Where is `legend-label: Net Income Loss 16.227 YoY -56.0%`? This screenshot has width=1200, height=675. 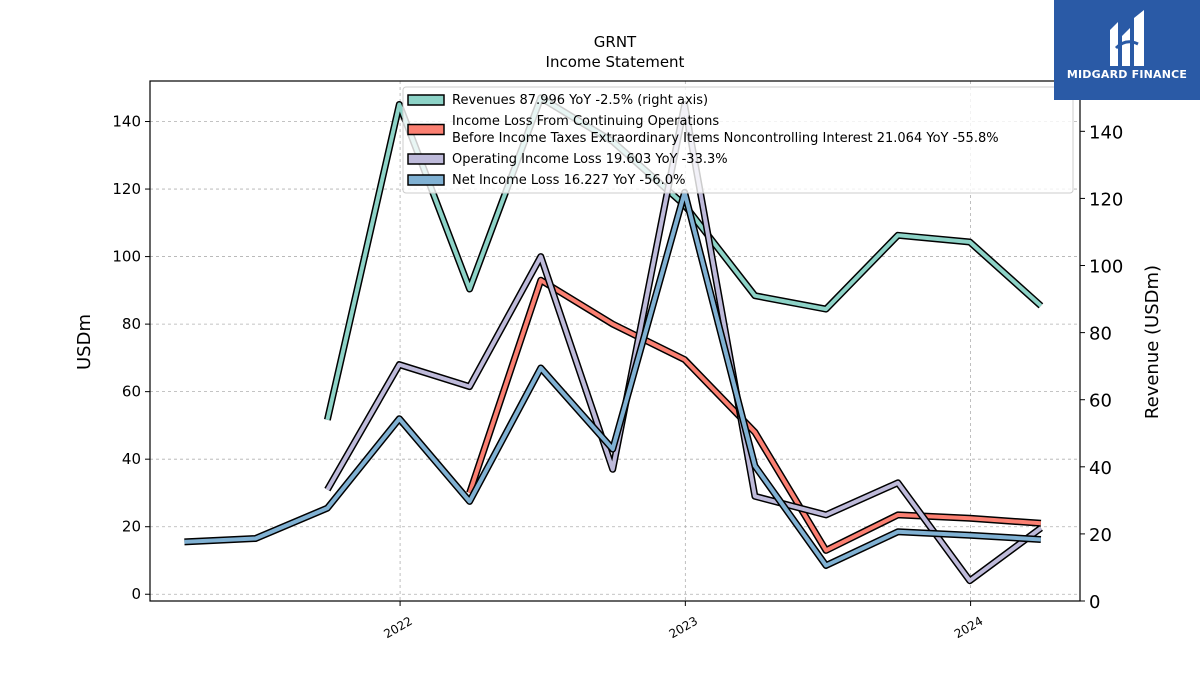 legend-label: Net Income Loss 16.227 YoY -56.0% is located at coordinates (568, 180).